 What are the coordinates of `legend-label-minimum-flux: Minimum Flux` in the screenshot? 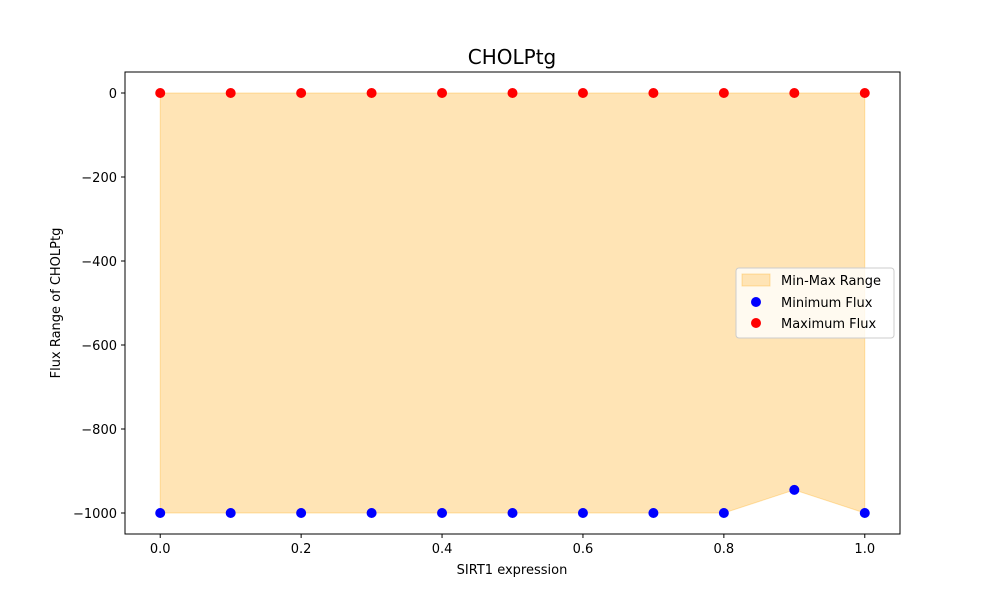 It's located at (827, 303).